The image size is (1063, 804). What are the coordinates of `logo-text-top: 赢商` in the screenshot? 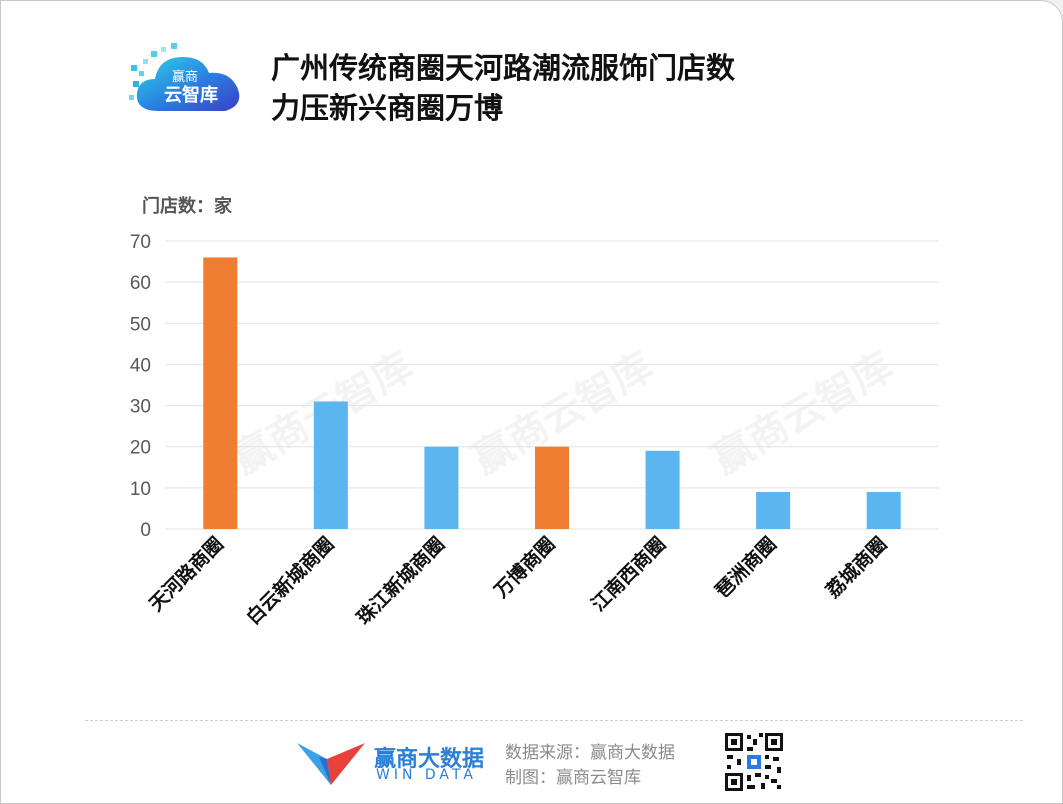 It's located at (185, 76).